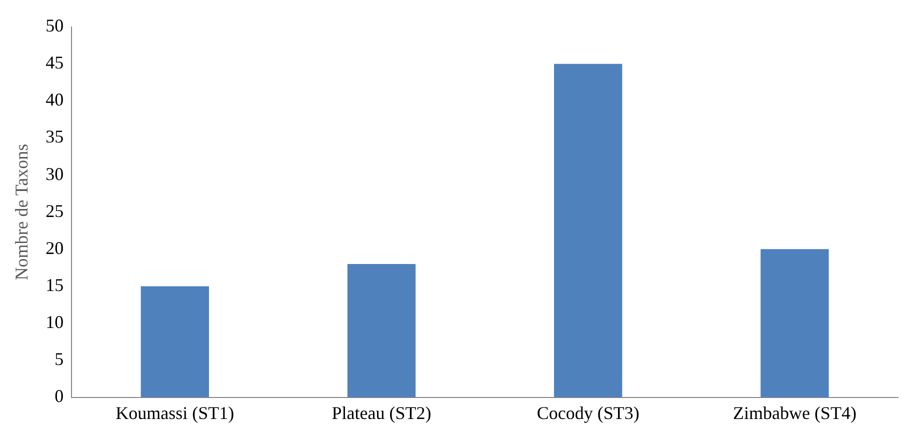  I want to click on y-tick-label: 5, so click(59, 359).